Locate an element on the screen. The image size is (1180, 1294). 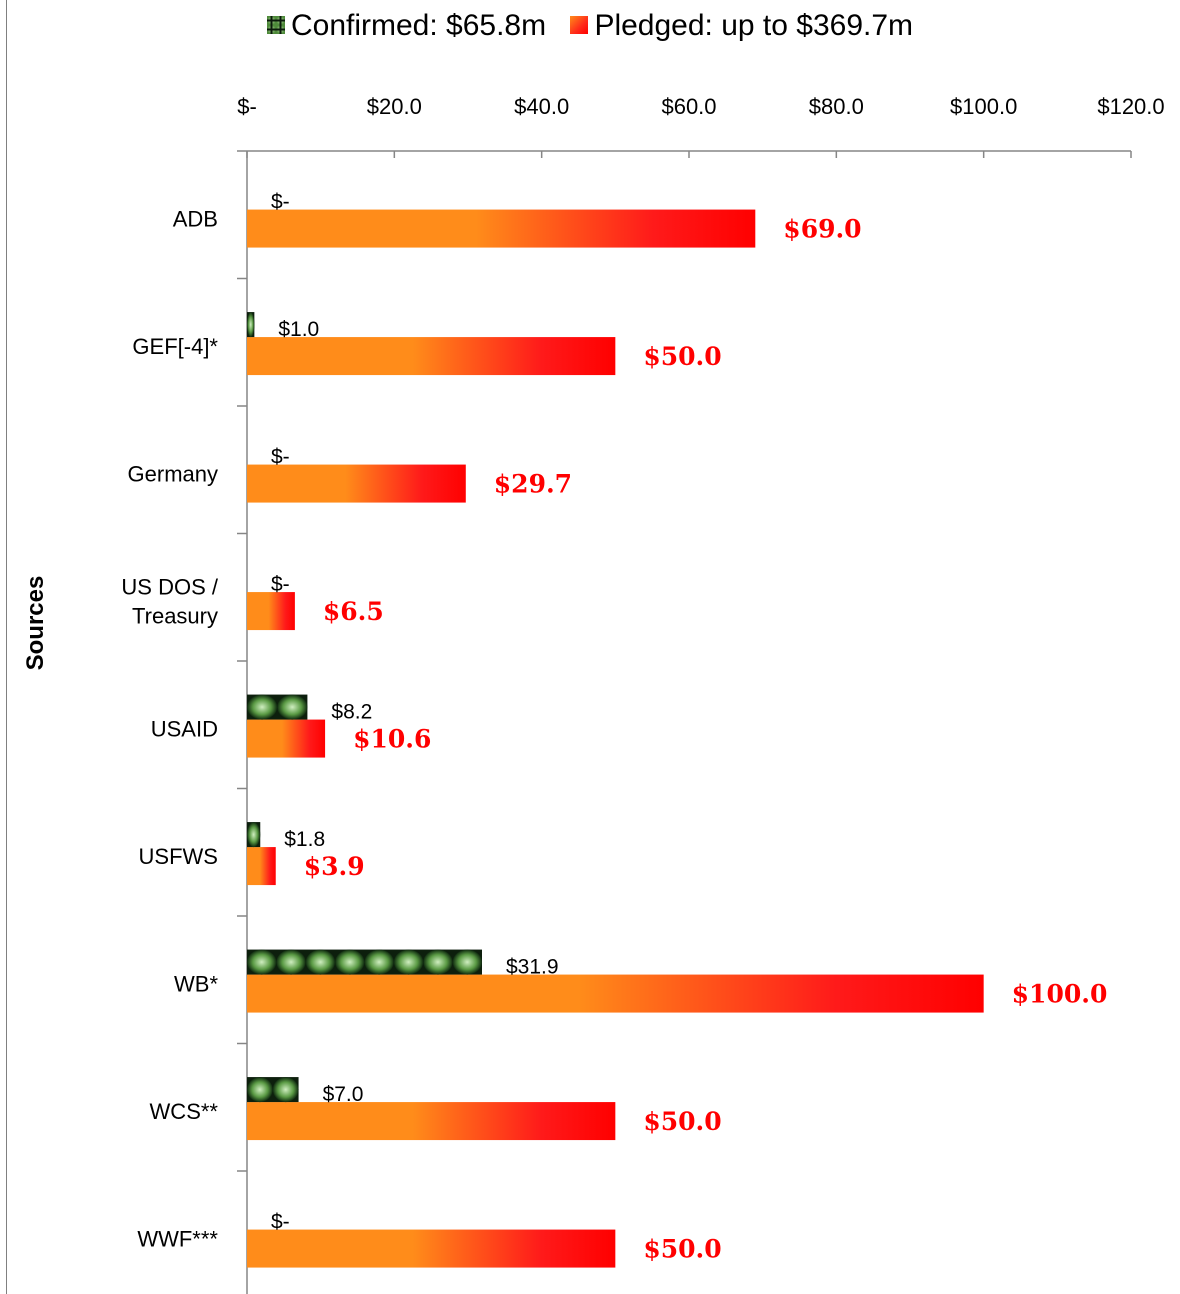
legend: Confirmed: $65.8m Pledged: up to $369.7m is located at coordinates (590, 25).